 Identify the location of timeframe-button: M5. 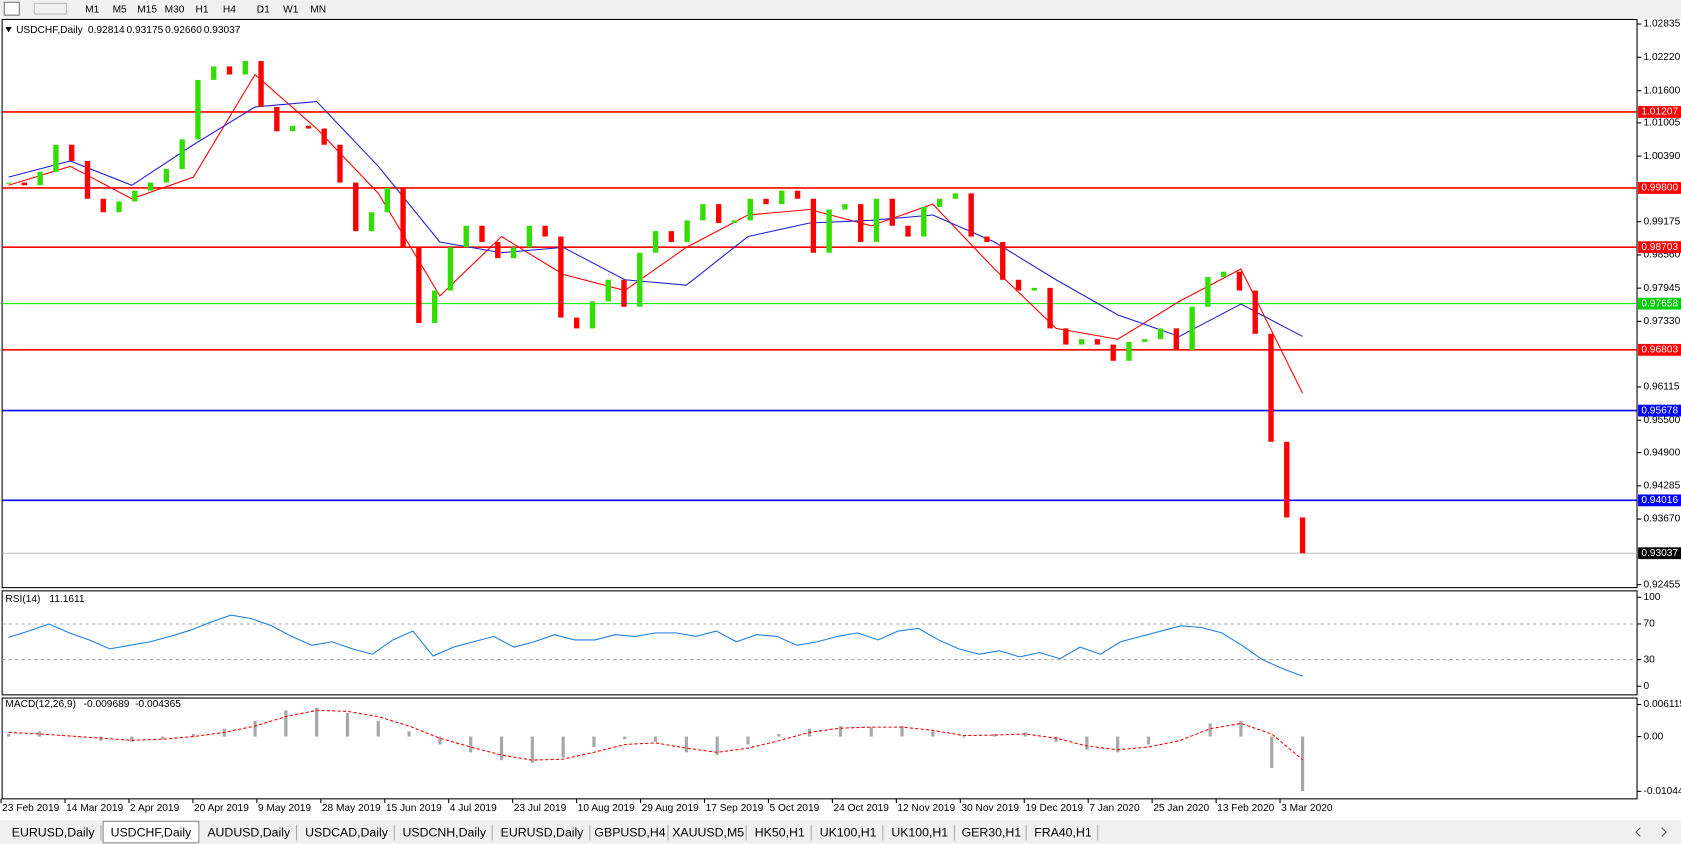
(120, 9).